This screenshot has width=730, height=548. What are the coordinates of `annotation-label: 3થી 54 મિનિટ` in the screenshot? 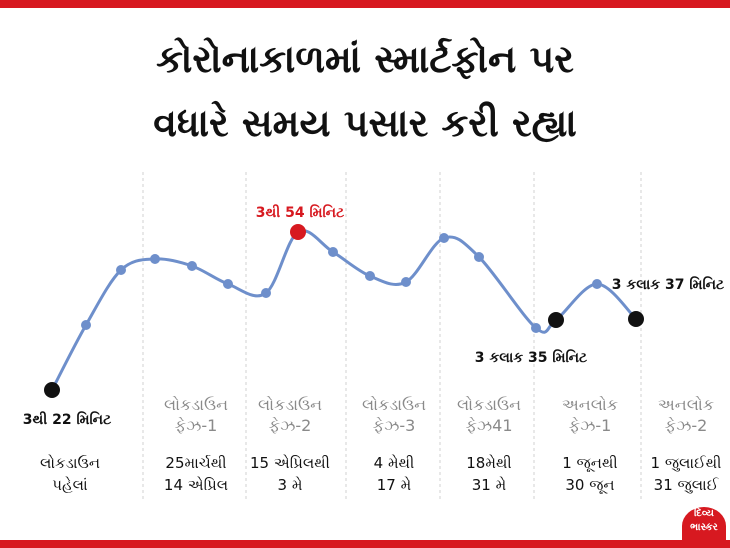 It's located at (300, 212).